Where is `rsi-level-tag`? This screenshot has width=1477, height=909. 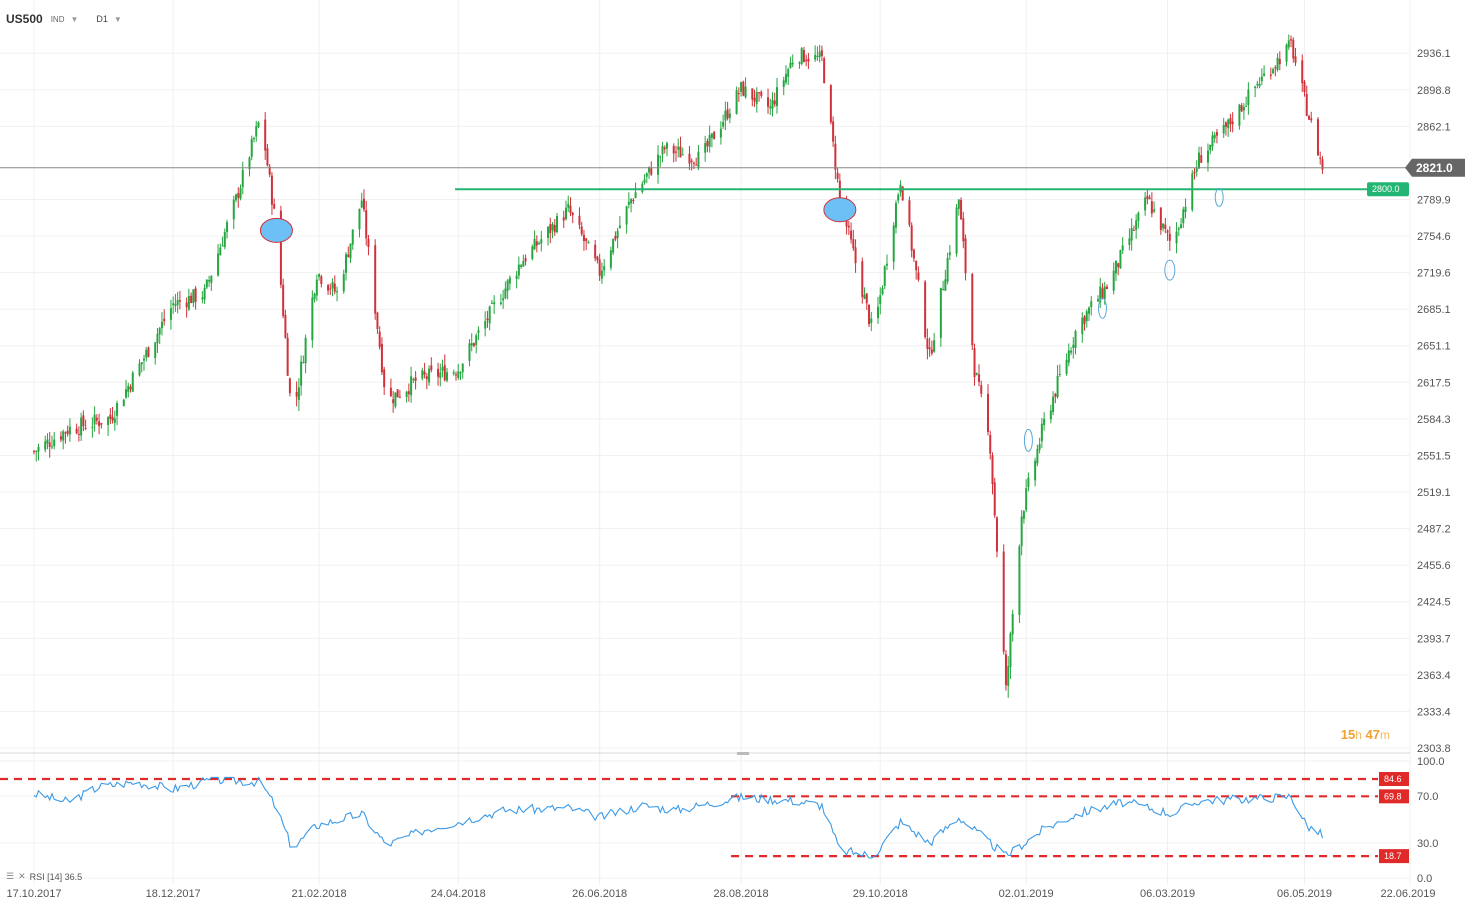
rsi-level-tag is located at coordinates (1394, 856).